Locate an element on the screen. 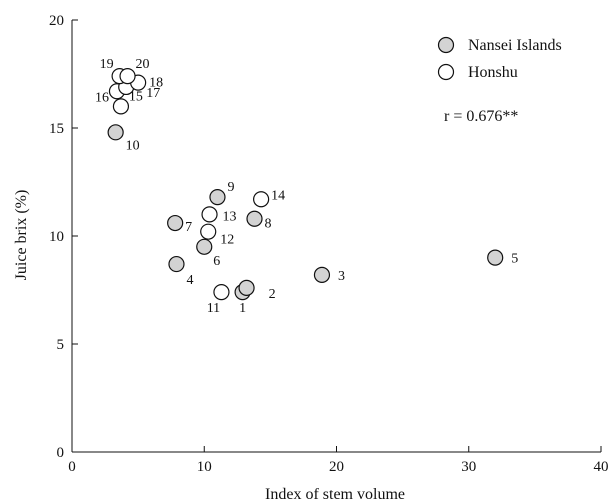 The width and height of the screenshot is (610, 504). legend: Nansei Islands Honshu is located at coordinates (499, 58).